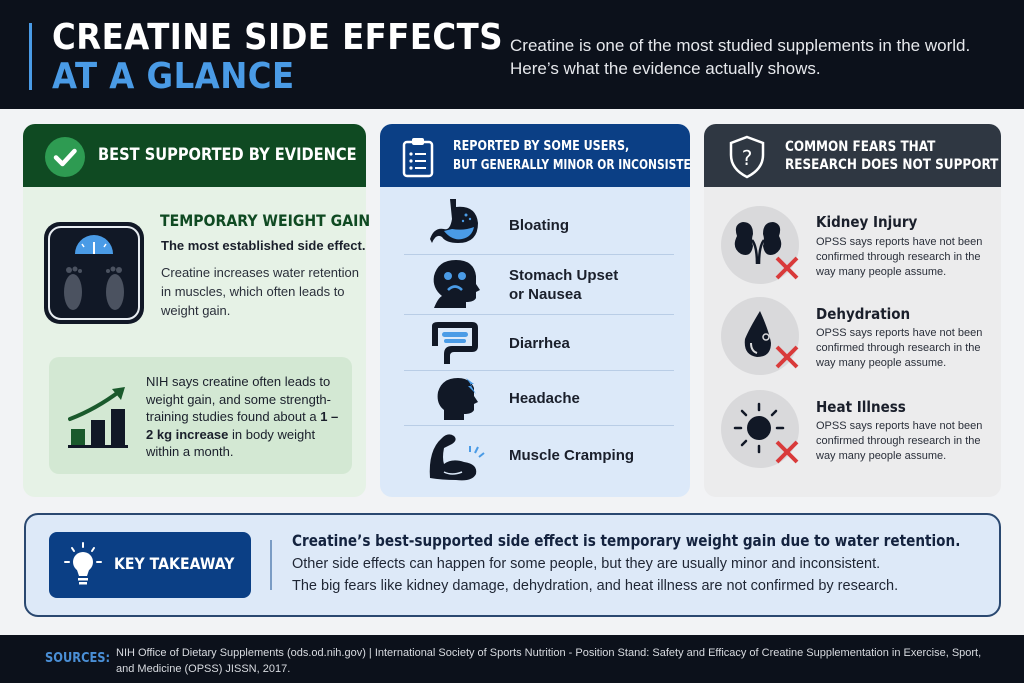  What do you see at coordinates (571, 165) in the screenshot?
I see `reported-heading-line2: BUT GENERALLY MINOR OR INCONSISTENT` at bounding box center [571, 165].